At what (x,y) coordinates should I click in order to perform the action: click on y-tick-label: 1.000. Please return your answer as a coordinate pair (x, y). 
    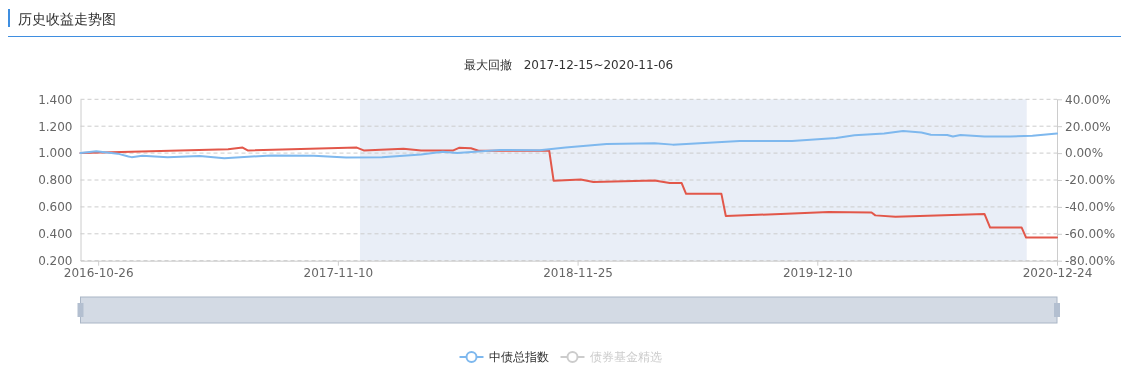
    Looking at the image, I should click on (55, 153).